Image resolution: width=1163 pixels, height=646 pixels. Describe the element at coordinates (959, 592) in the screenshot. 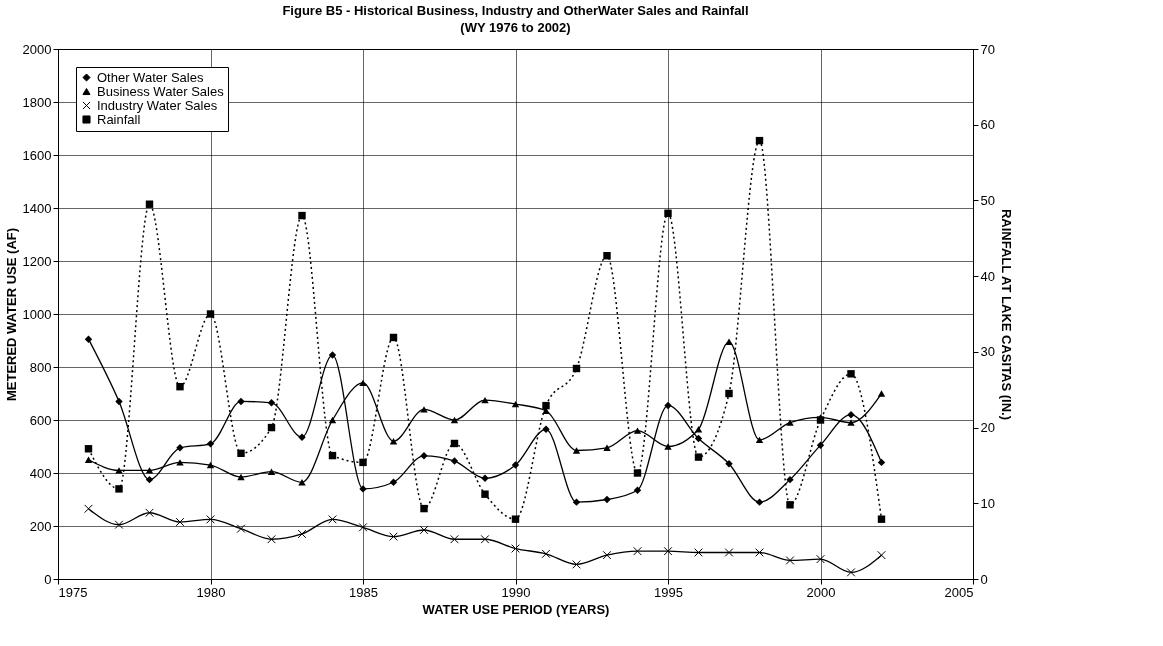

I see `x-tick-label: 2005` at that location.